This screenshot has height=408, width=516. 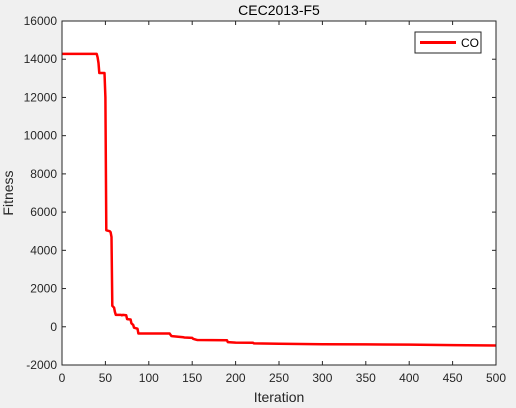 What do you see at coordinates (41, 97) in the screenshot?
I see `y-tick-label: 12000` at bounding box center [41, 97].